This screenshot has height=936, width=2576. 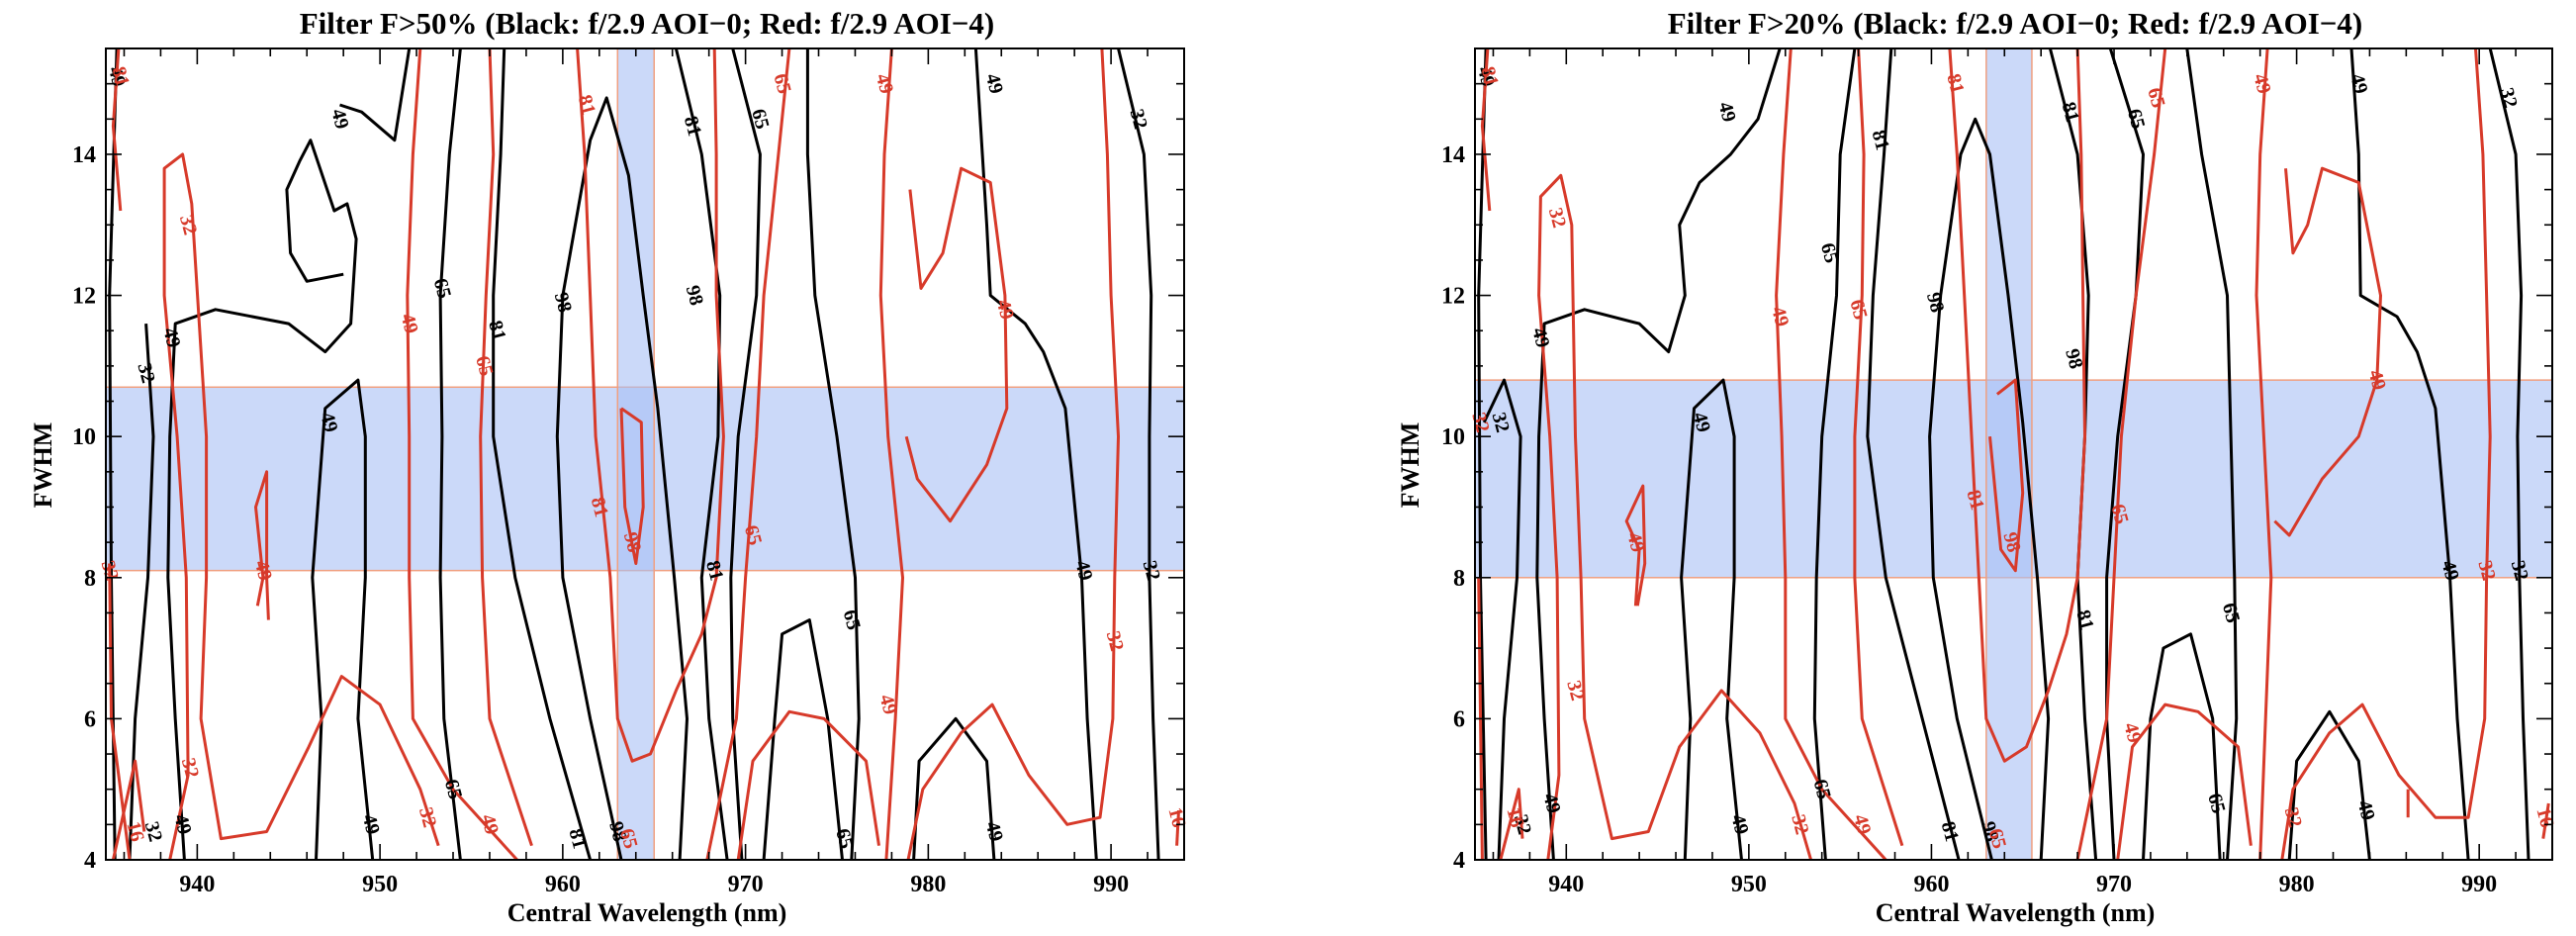 What do you see at coordinates (1453, 437) in the screenshot?
I see `right-y-tick-label: 10` at bounding box center [1453, 437].